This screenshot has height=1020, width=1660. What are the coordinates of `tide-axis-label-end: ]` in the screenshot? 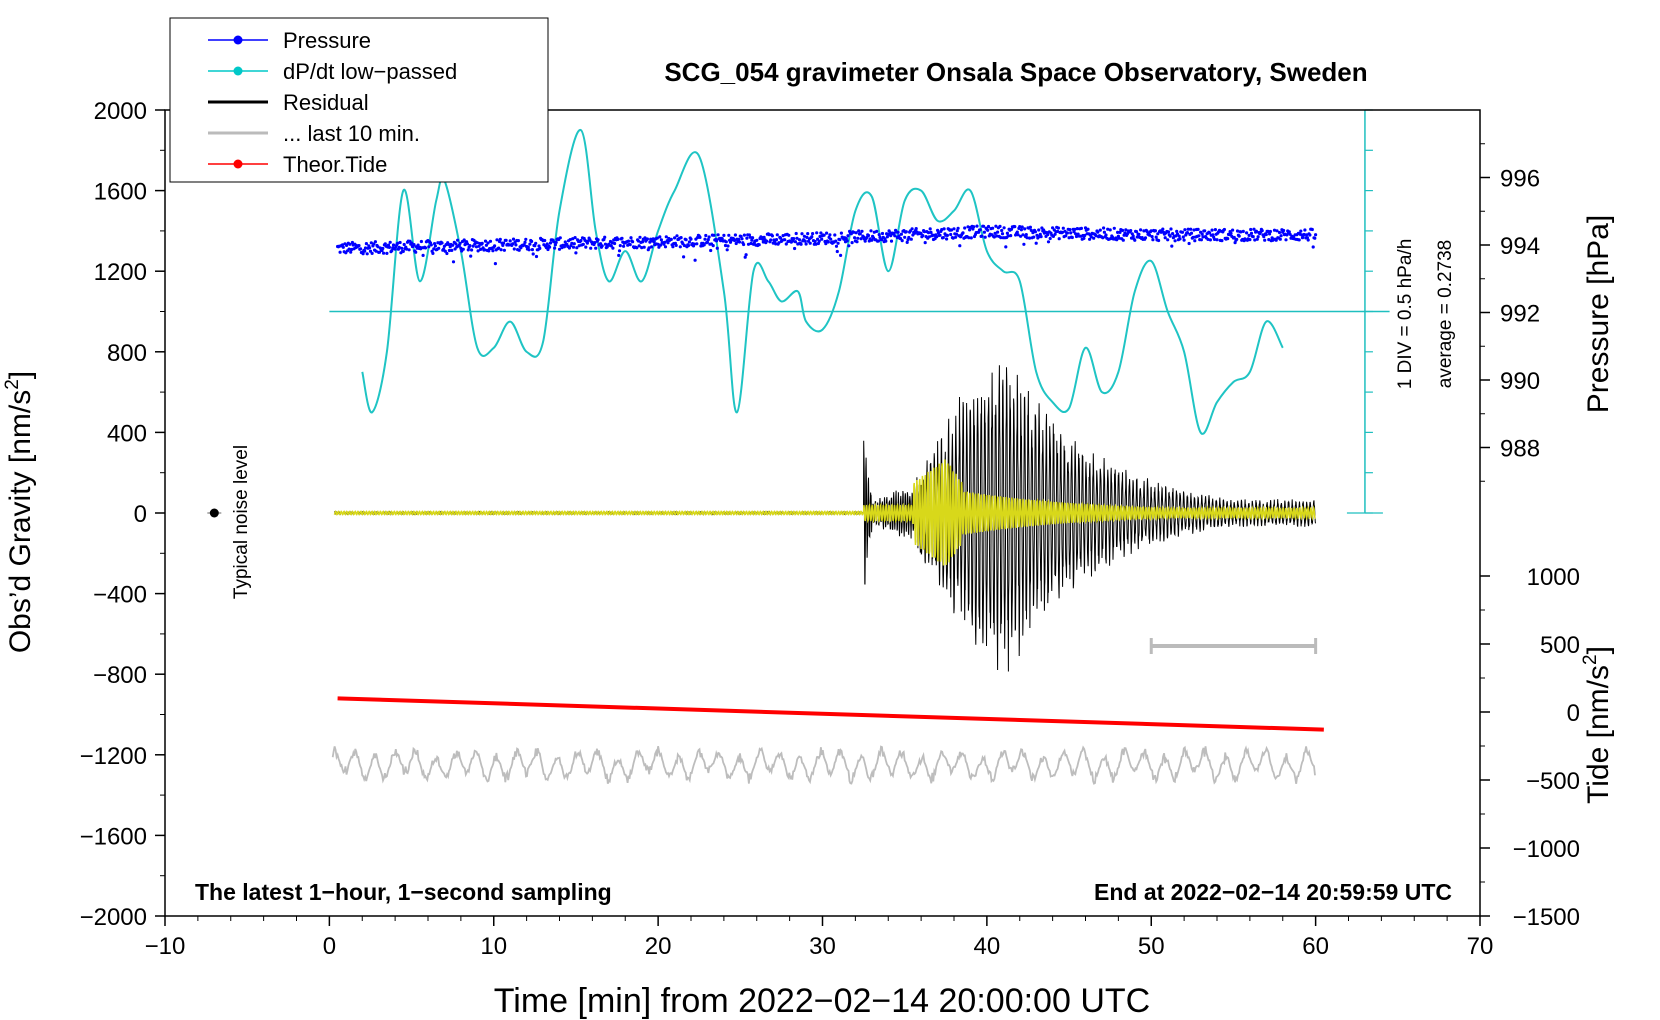 It's located at (1598, 650).